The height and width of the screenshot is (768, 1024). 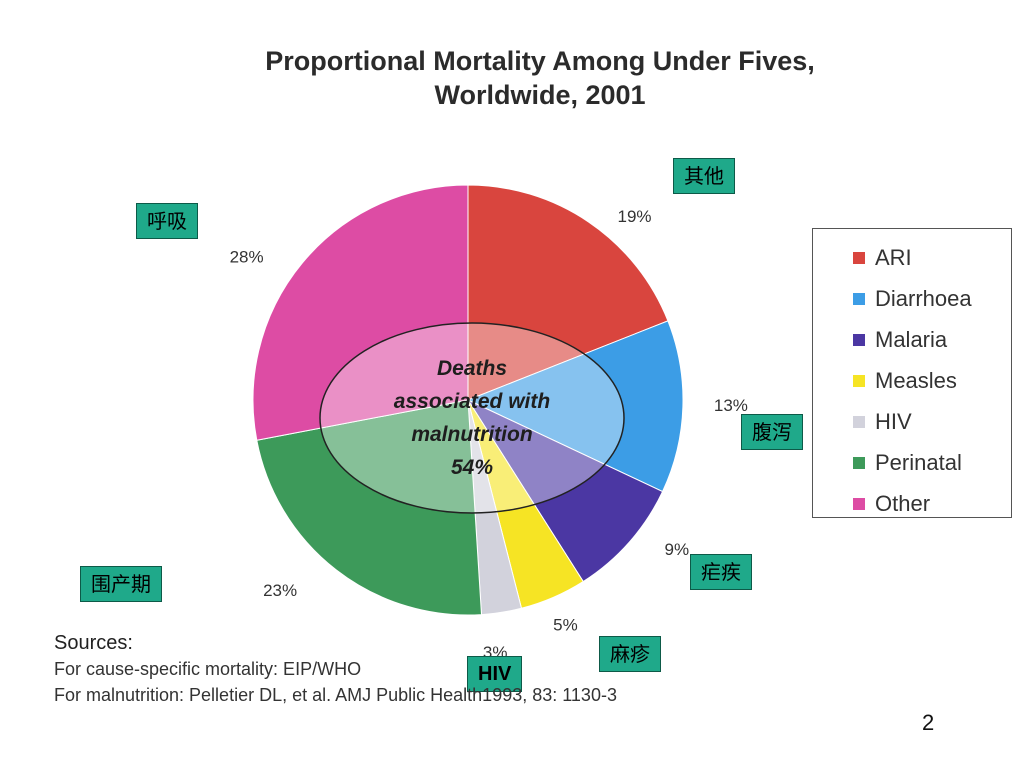 I want to click on center-annotation-line-4: 54%, so click(x=472, y=467).